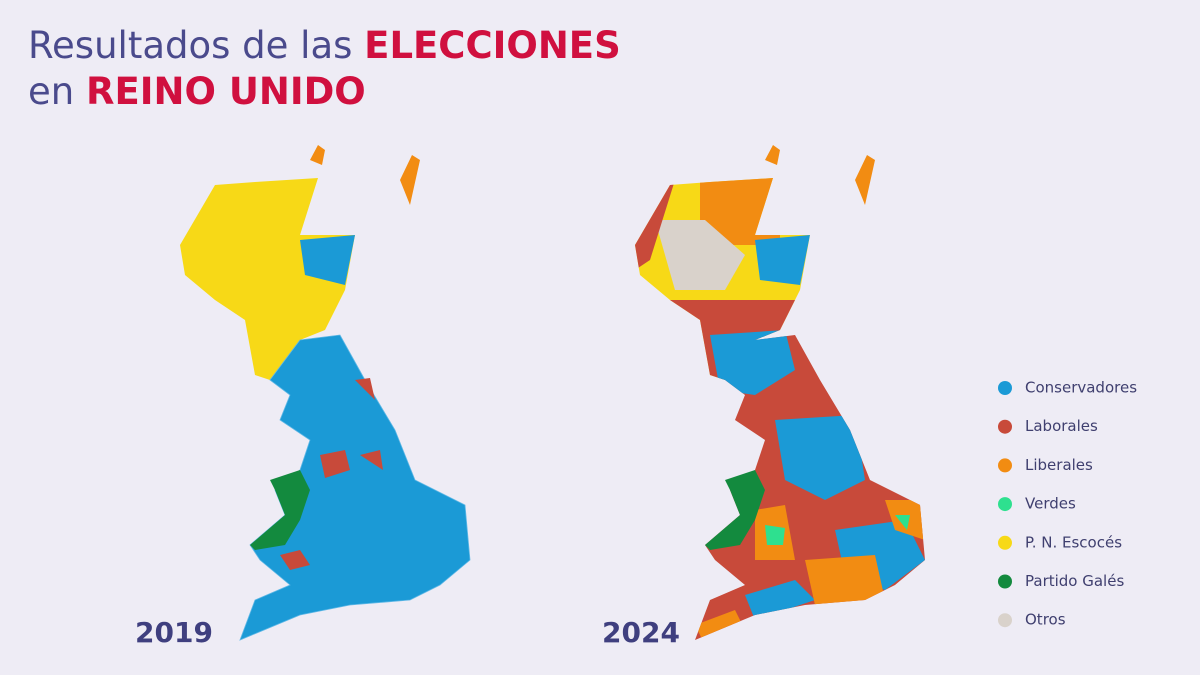 This screenshot has height=675, width=1200. I want to click on year-label: 2024, so click(641, 632).